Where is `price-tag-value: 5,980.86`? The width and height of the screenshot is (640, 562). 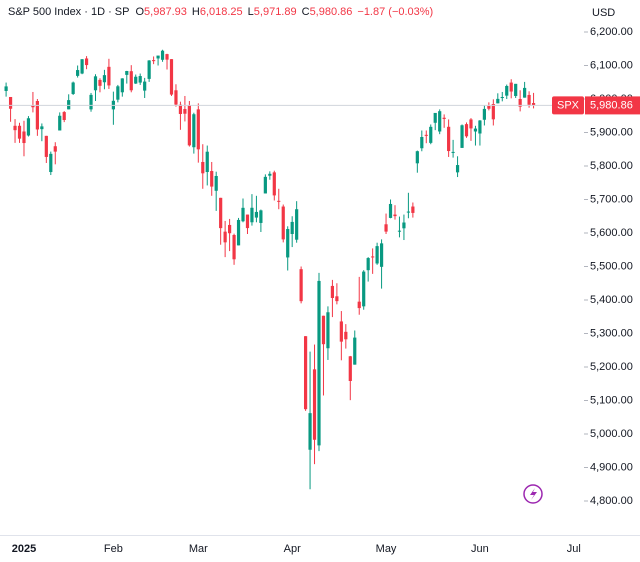 price-tag-value: 5,980.86 is located at coordinates (611, 105).